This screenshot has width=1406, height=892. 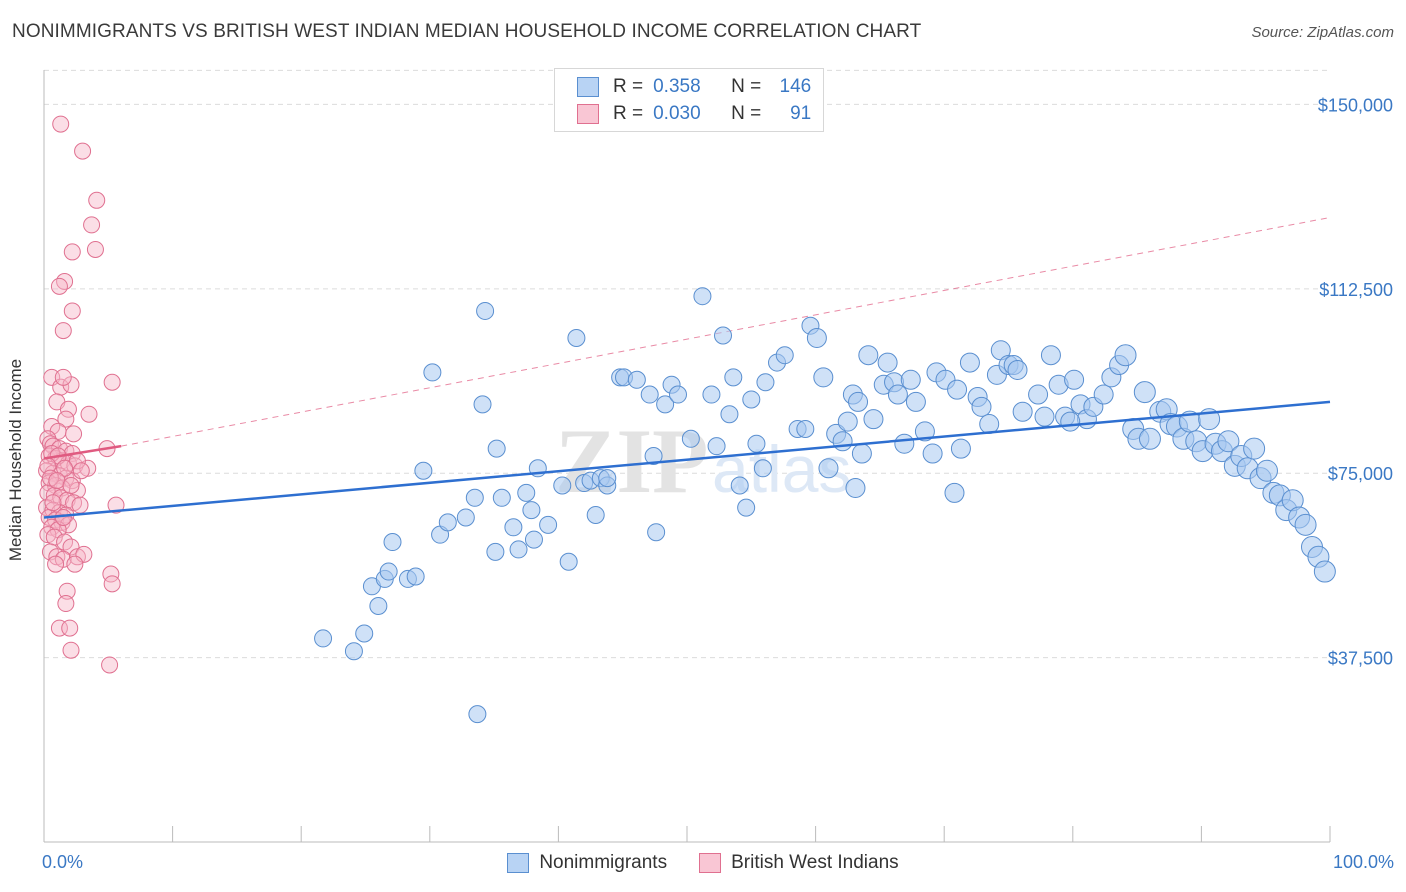 I want to click on legend-n-value: 91, so click(x=801, y=113).